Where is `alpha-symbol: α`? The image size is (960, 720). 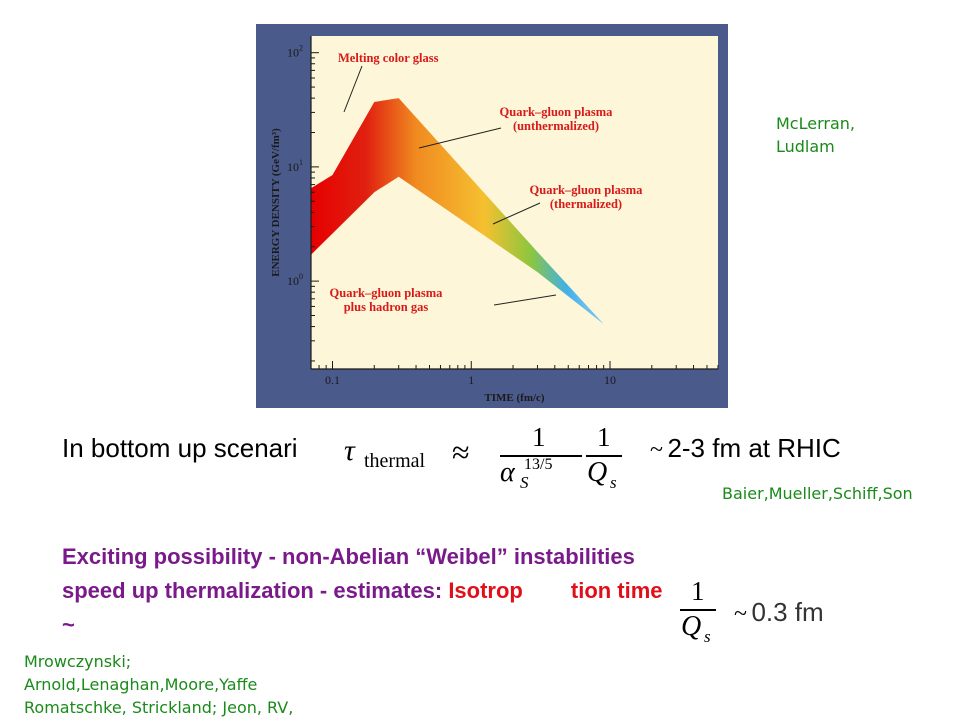
alpha-symbol: α is located at coordinates (507, 472).